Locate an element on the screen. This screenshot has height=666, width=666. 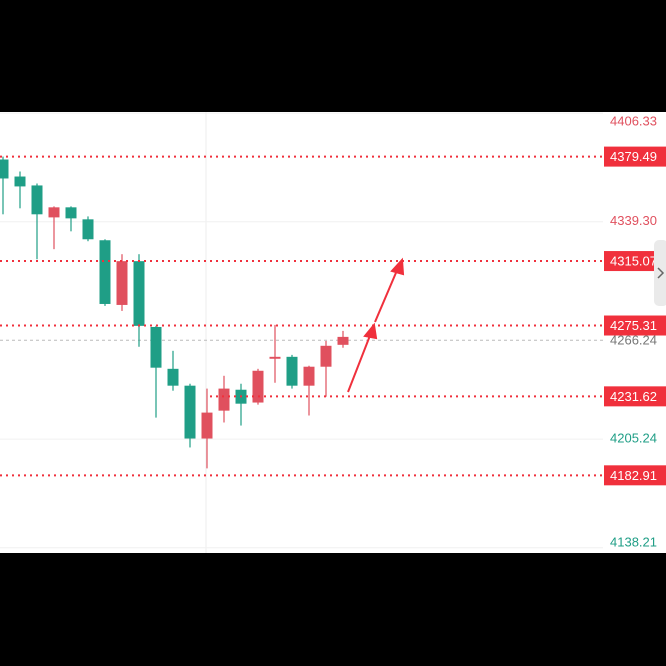
arrows is located at coordinates (376, 325).